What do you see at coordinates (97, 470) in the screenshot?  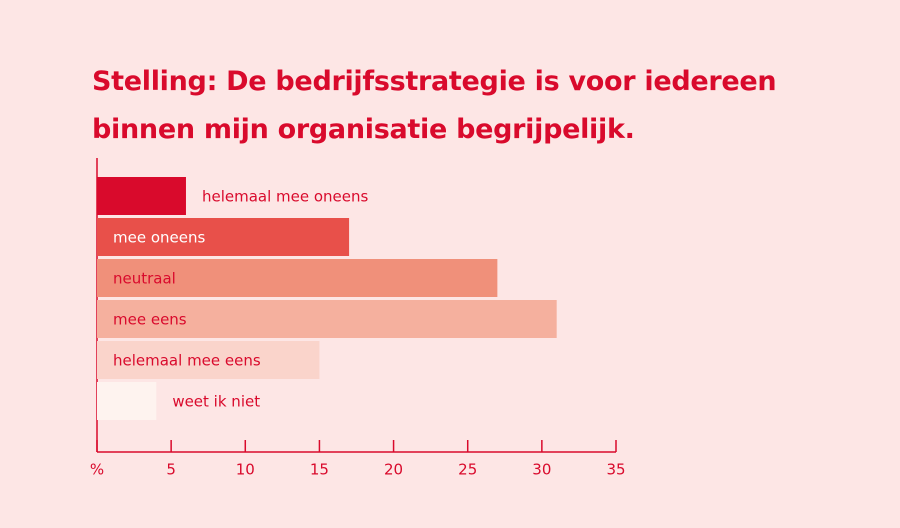 I see `x-tick-label: %` at bounding box center [97, 470].